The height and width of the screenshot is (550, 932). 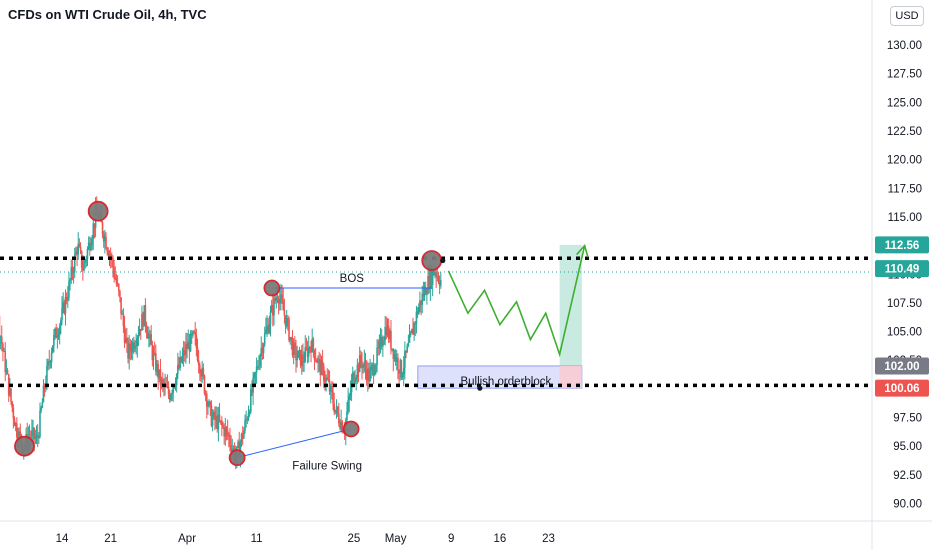 I want to click on failure-swing-label: Failure Swing, so click(x=327, y=467).